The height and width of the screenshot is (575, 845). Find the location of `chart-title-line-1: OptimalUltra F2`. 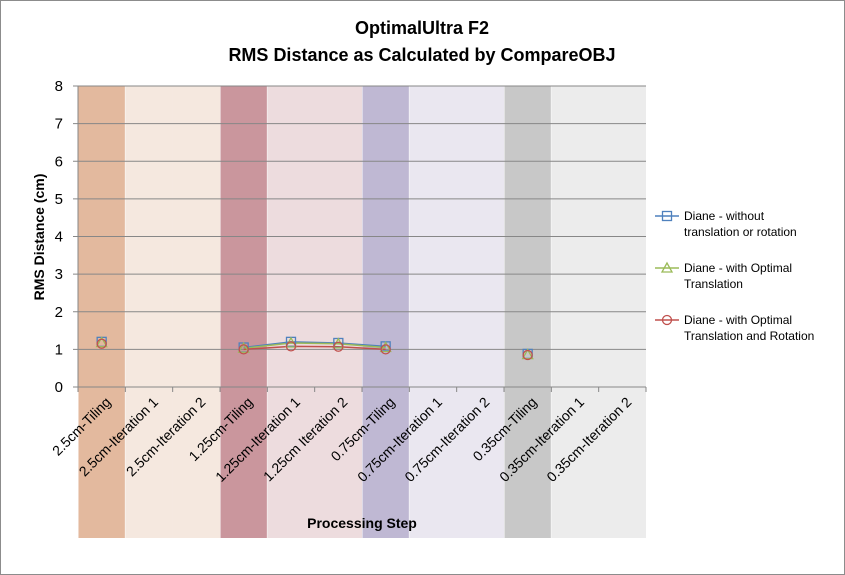

chart-title-line-1: OptimalUltra F2 is located at coordinates (422, 28).